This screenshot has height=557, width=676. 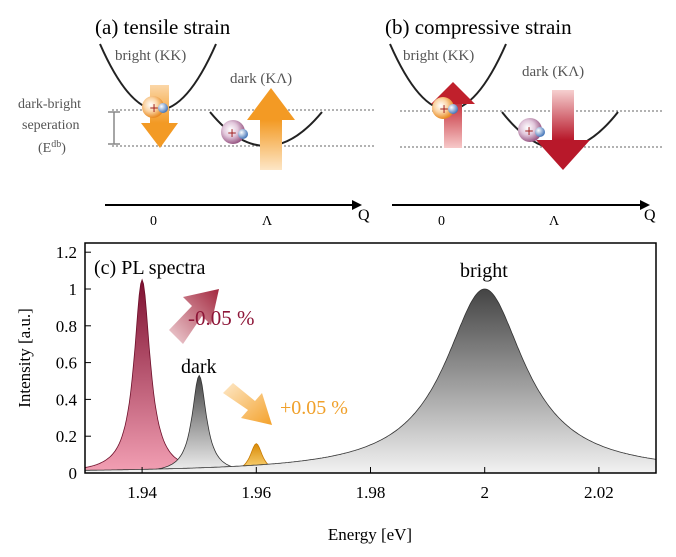 I want to click on panel-b-dark-exciton: +, so click(x=531, y=130).